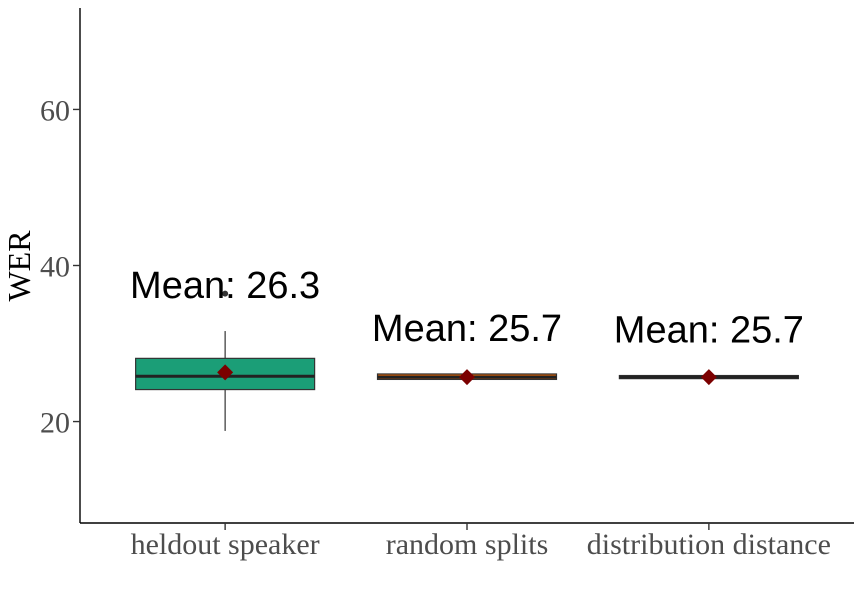  I want to click on y-tick-label: 40, so click(55, 267).